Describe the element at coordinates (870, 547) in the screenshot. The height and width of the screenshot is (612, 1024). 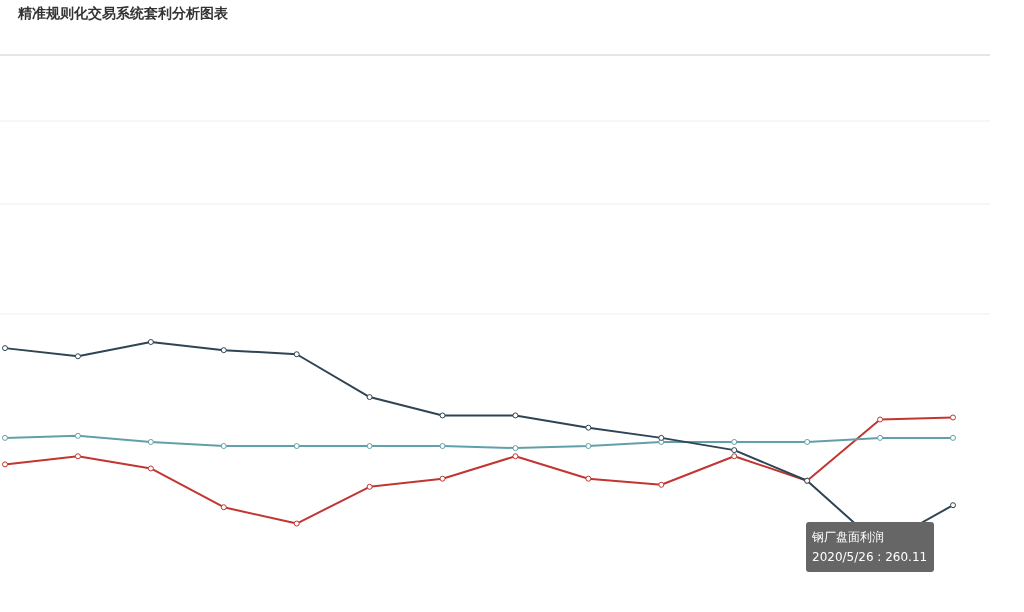
I see `tooltip: 钢厂盘面利润 2020/5/26 : 260.11` at that location.